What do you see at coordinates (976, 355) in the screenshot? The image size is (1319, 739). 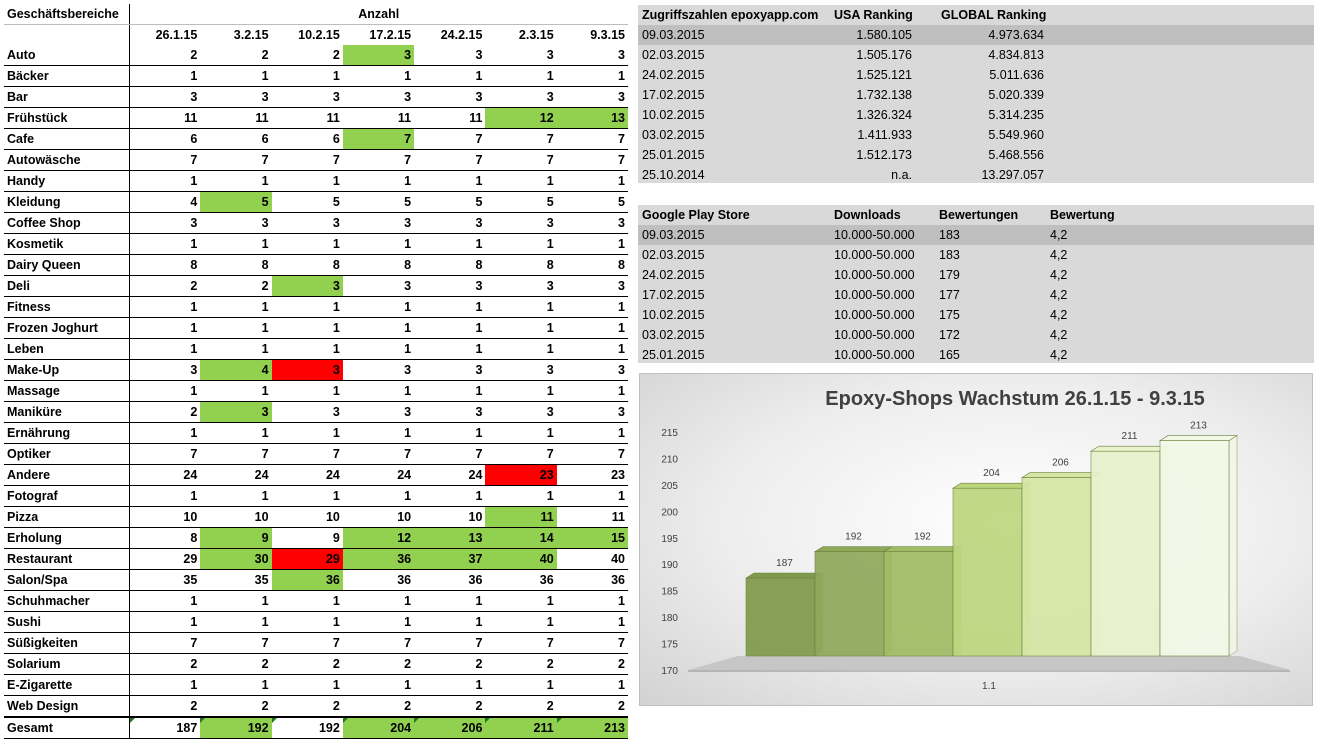 I see `playstore-row: 25.01.2015 10.000-50.000 165 4,2` at bounding box center [976, 355].